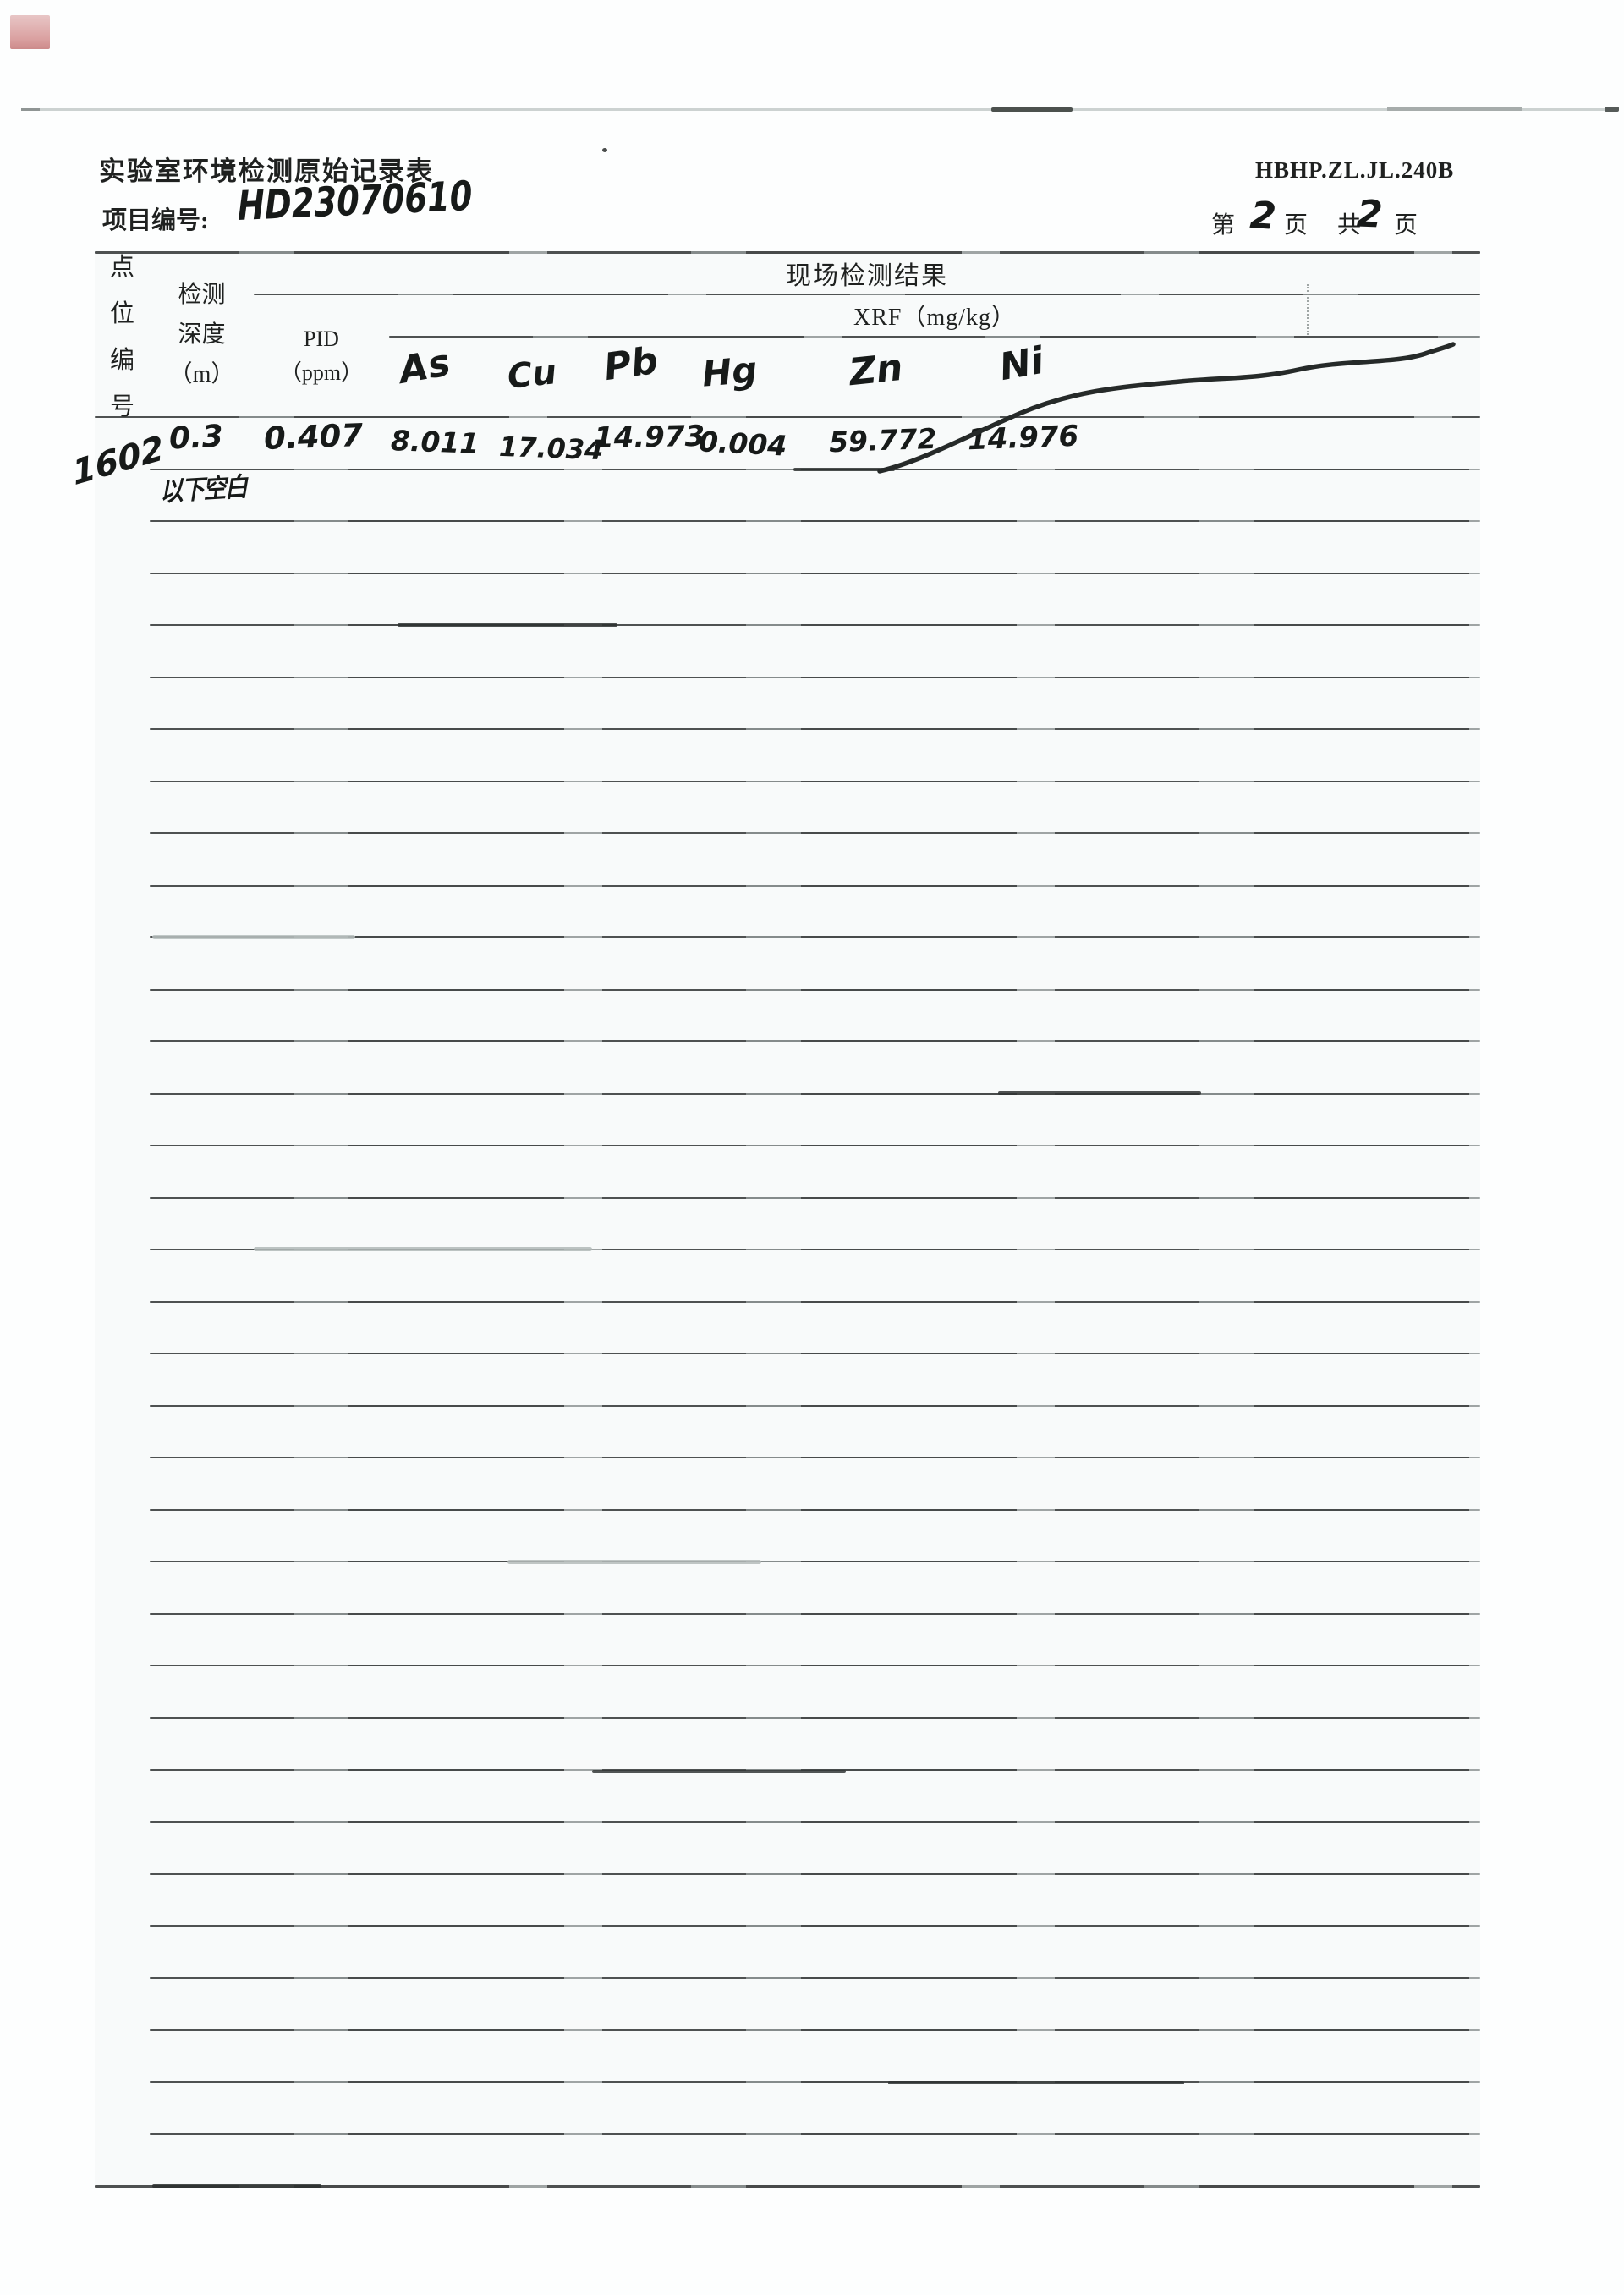  I want to click on blank-below-note: 以下空白, so click(203, 489).